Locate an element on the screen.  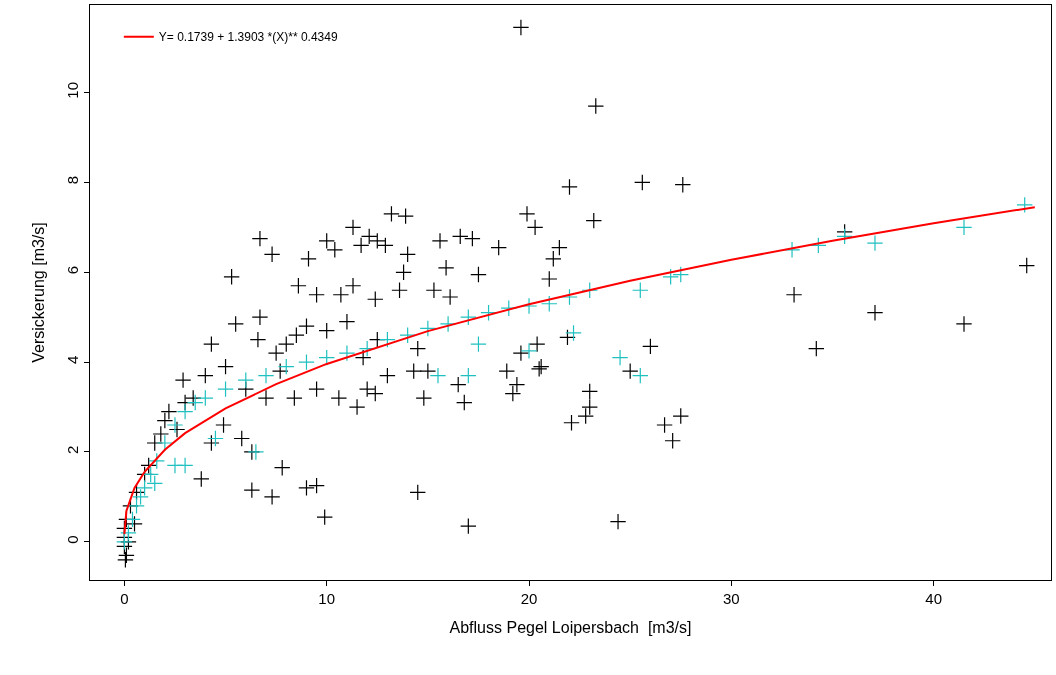
y-axis-title: Versickerung [m3/s] is located at coordinates (38, 292).